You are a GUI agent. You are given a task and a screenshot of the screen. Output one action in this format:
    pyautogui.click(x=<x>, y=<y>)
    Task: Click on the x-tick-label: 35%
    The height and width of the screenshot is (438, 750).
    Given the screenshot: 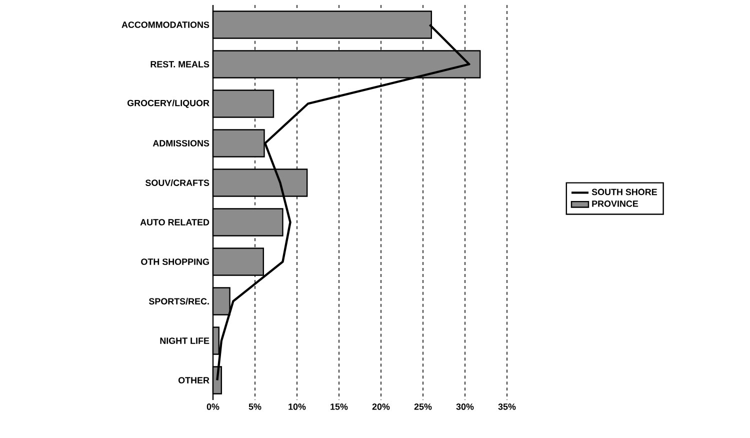 What is the action you would take?
    pyautogui.click(x=507, y=407)
    